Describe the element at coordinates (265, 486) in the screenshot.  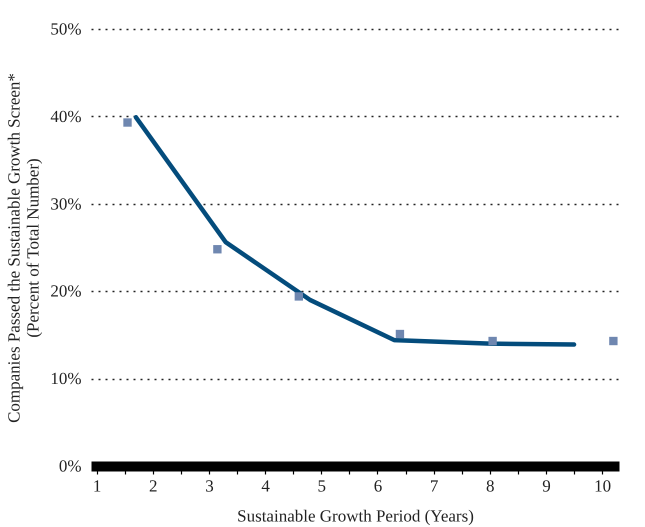
I see `x-tick-label: 4` at that location.